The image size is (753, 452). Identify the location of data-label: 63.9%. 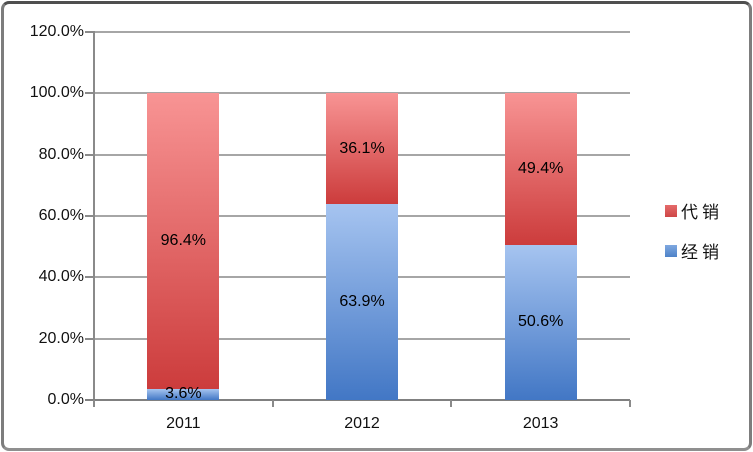
(362, 301).